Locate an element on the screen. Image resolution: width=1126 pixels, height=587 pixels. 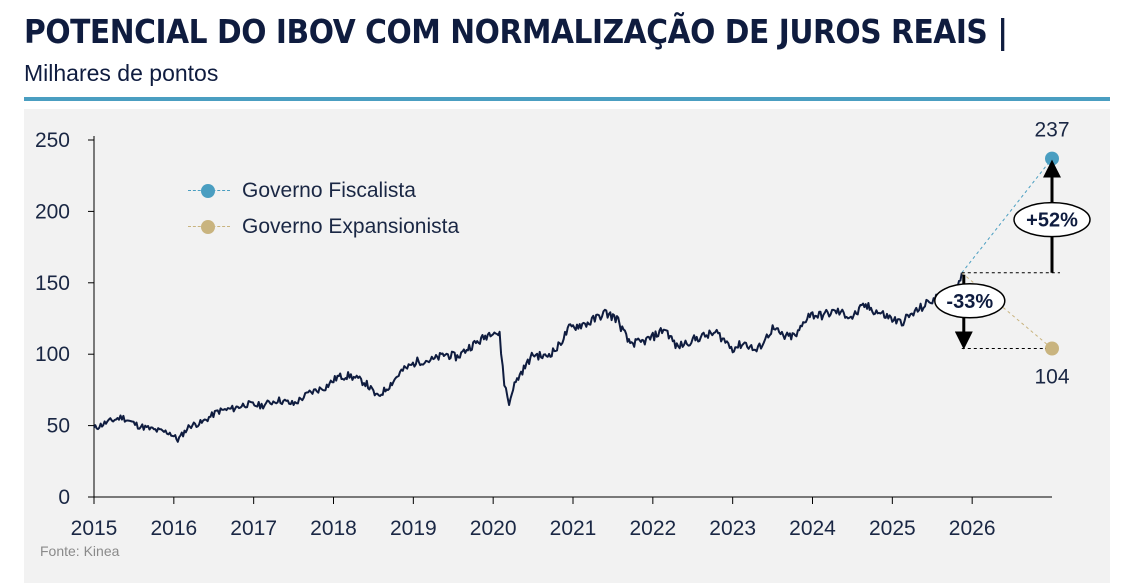
legend-label-fiscalista: Governo Fiscalista is located at coordinates (329, 190).